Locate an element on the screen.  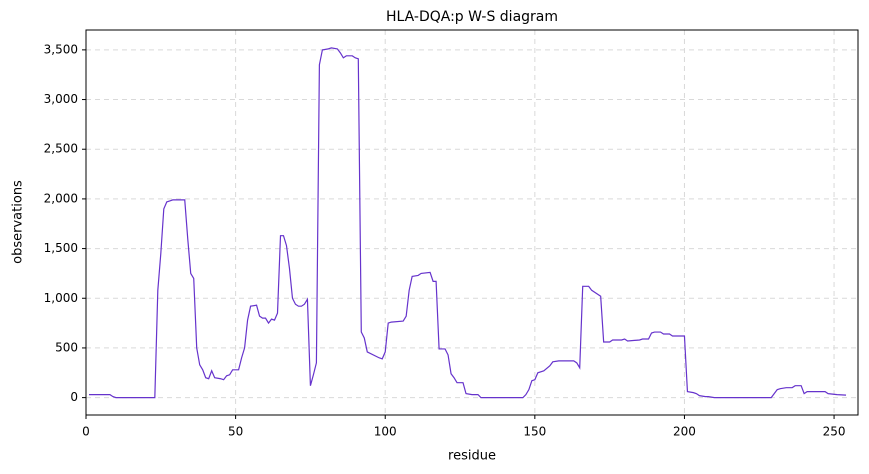
x-tick-label: 200 is located at coordinates (684, 432).